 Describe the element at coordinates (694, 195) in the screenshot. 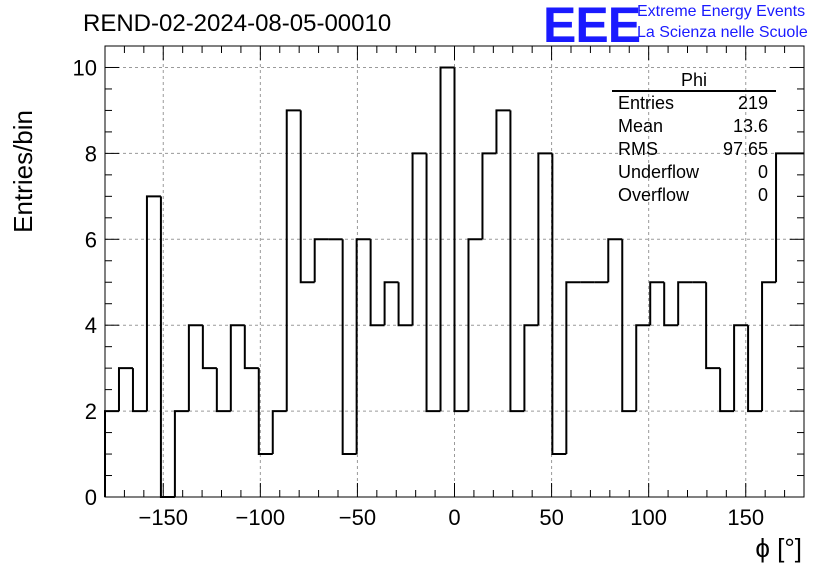

I see `stats-row-overflow: Overflow 0` at that location.